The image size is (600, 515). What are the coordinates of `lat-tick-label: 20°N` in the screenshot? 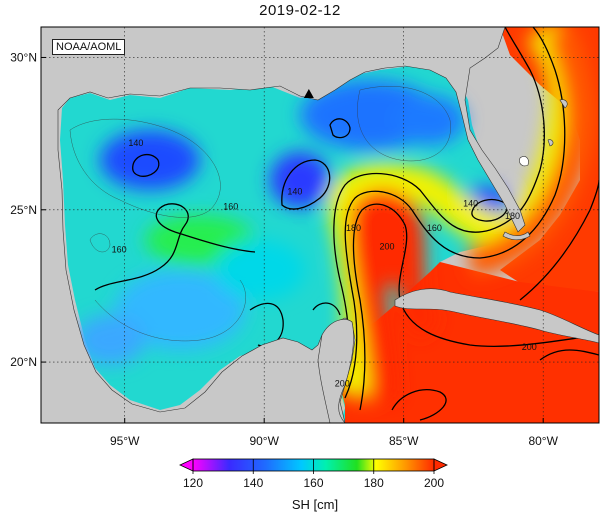 It's located at (23, 362).